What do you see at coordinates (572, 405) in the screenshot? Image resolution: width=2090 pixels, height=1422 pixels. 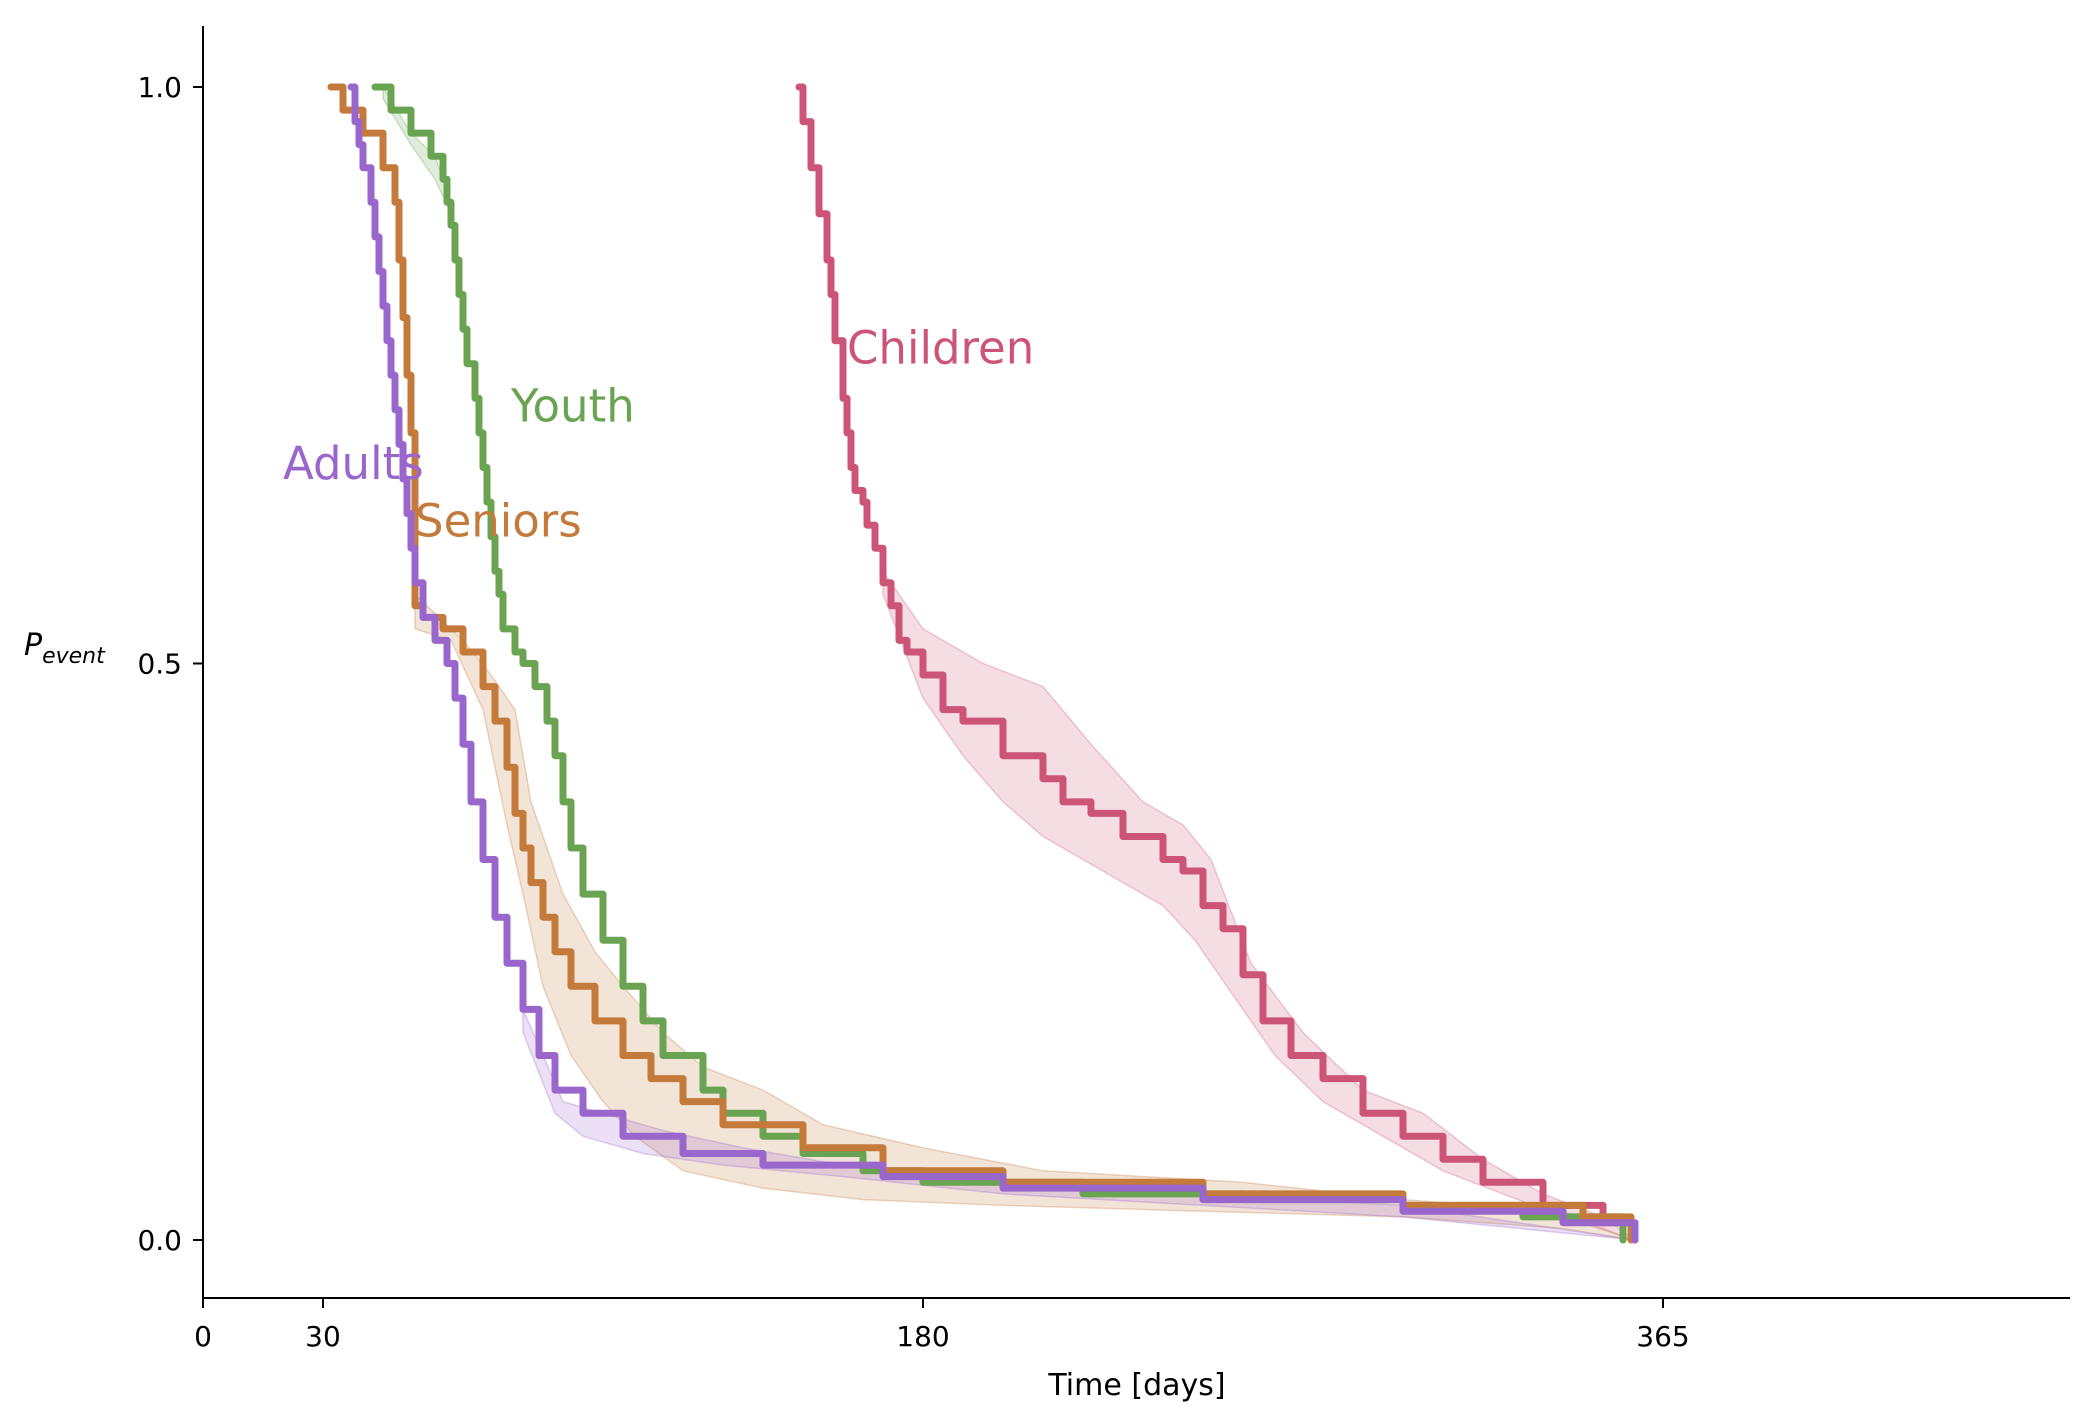 I see `youth-label: Youth` at bounding box center [572, 405].